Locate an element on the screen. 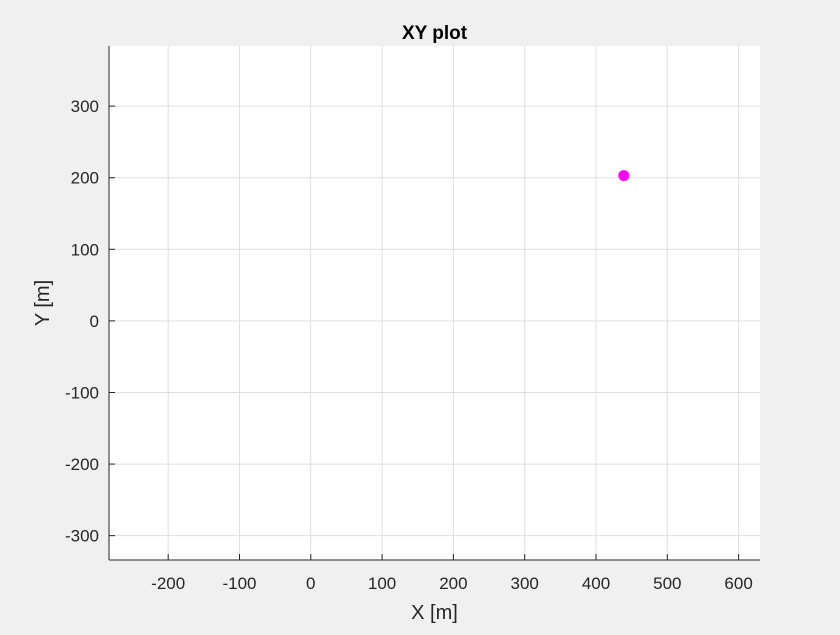 The height and width of the screenshot is (635, 840). x-tick-label: 600 is located at coordinates (738, 583).